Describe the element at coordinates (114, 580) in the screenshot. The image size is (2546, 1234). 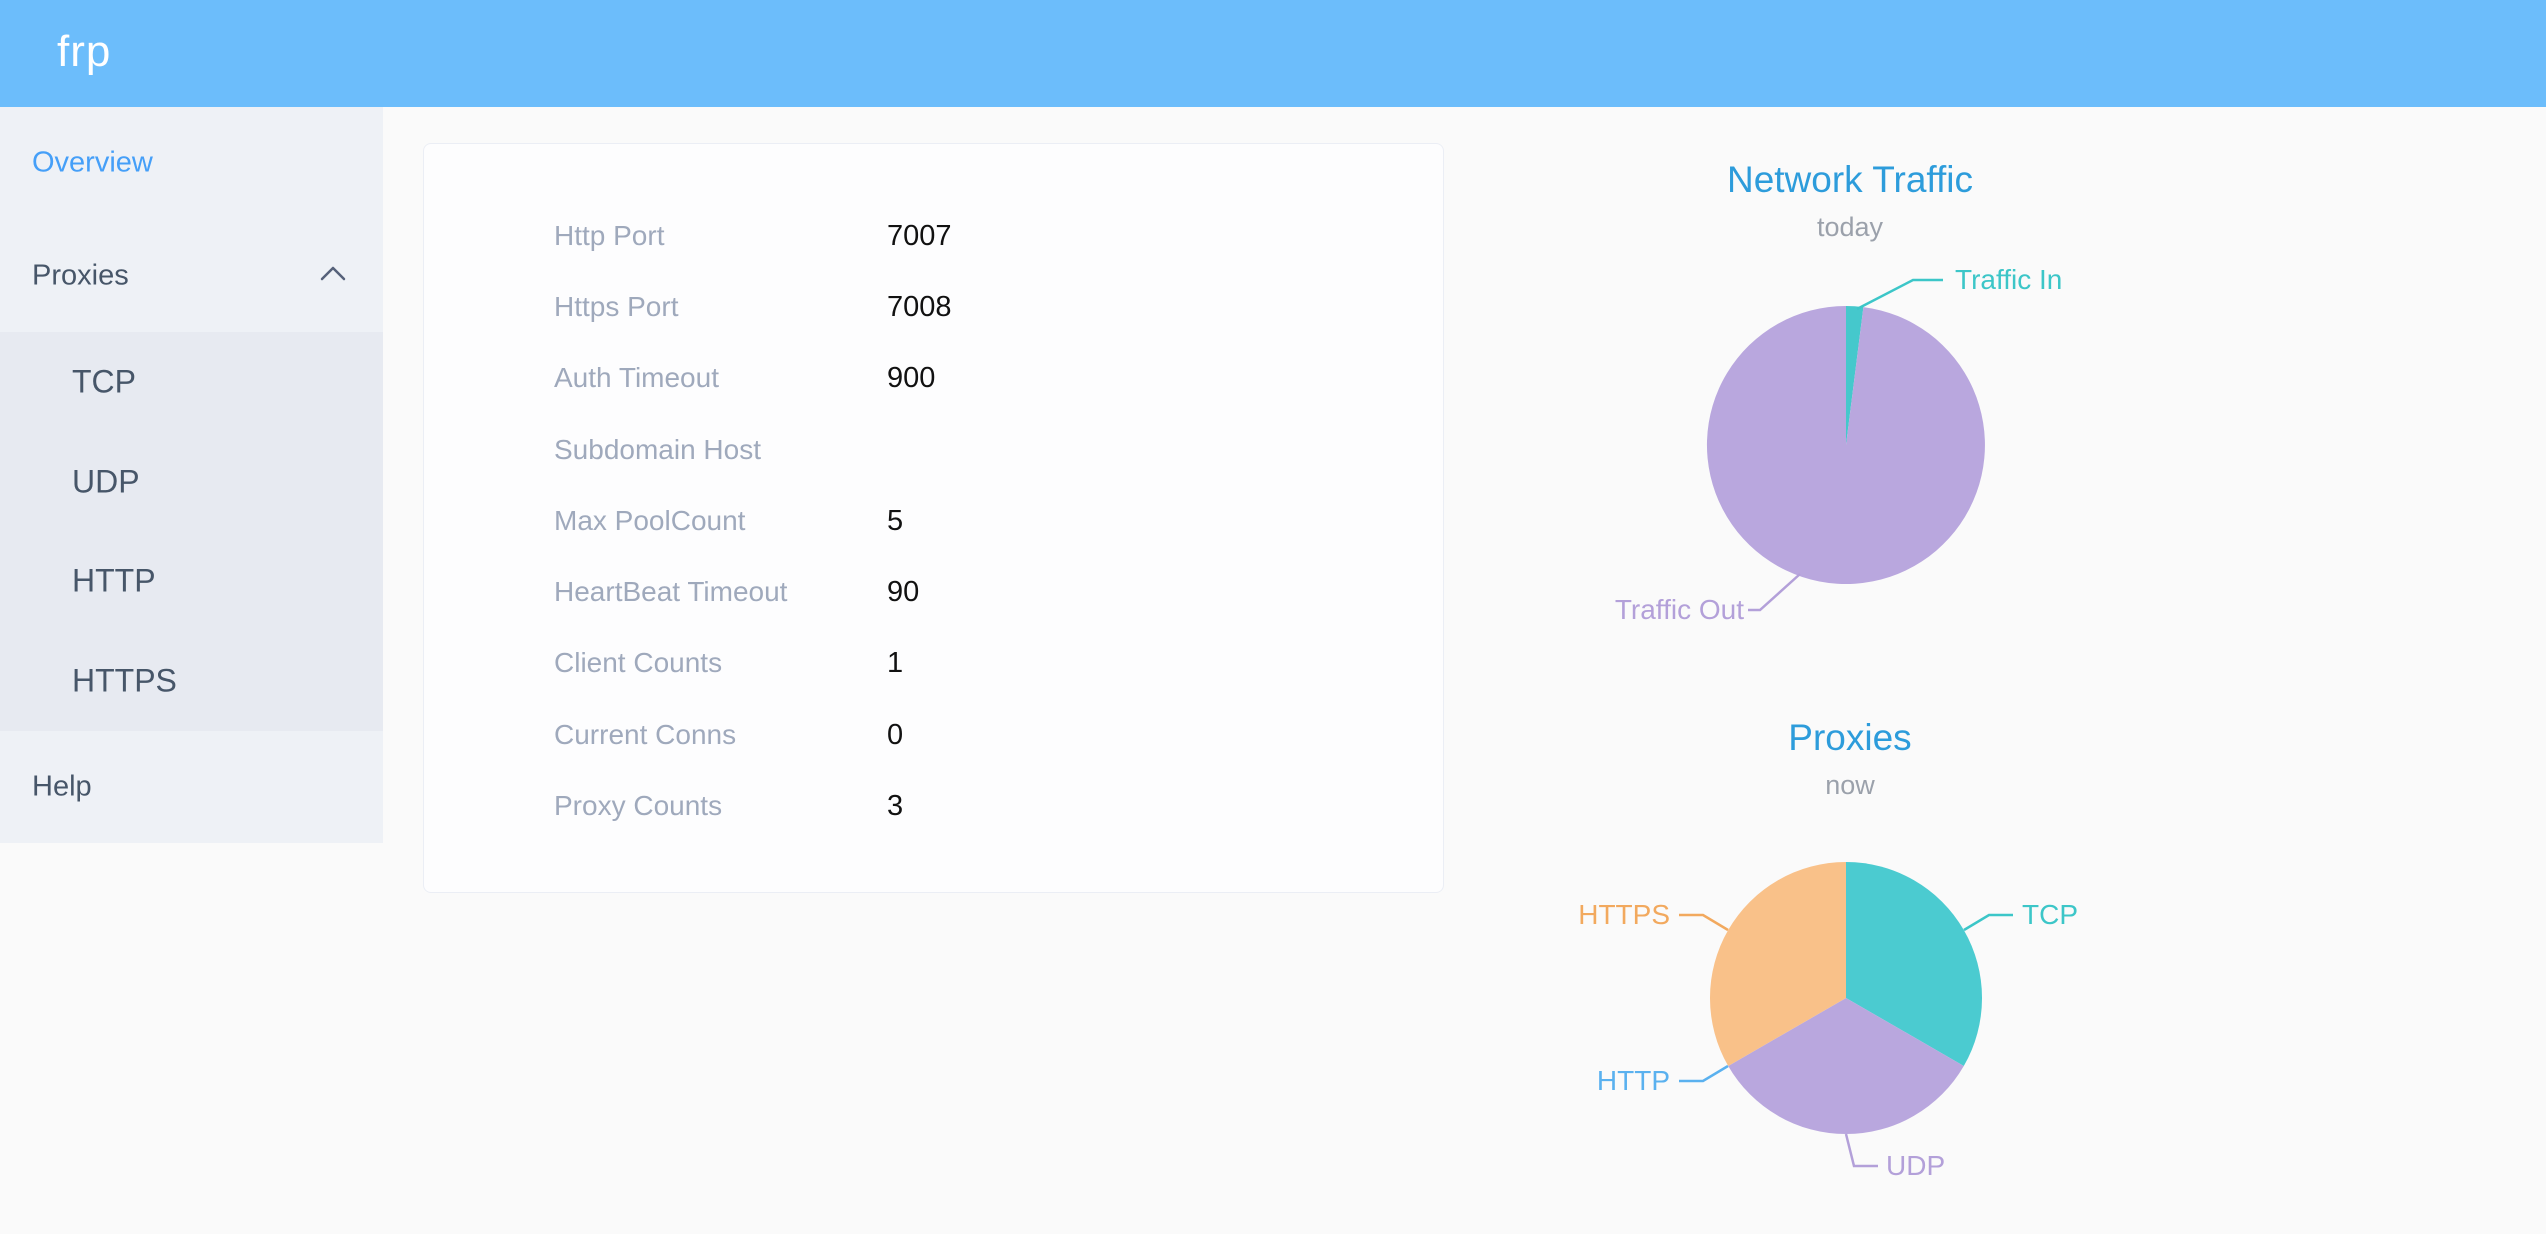
I see `sidebar-item-label: HTTP` at that location.